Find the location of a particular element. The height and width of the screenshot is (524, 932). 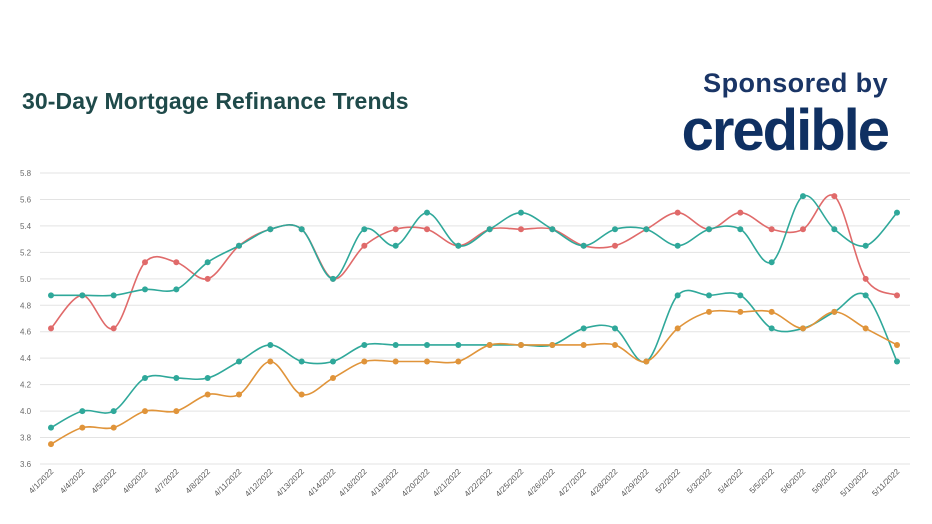

chart-title: 30-Day Mortgage Refinance Trends is located at coordinates (215, 101).